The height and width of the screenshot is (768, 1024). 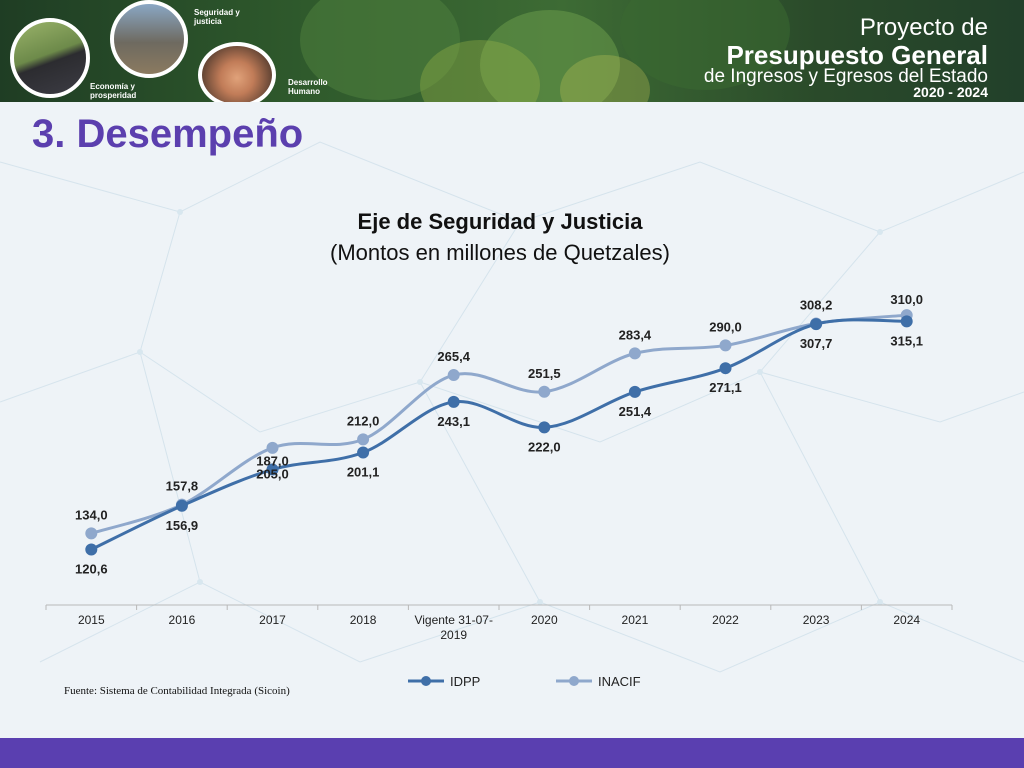 What do you see at coordinates (308, 87) in the screenshot?
I see `caption-desarrollo: Desarrollo Humano` at bounding box center [308, 87].